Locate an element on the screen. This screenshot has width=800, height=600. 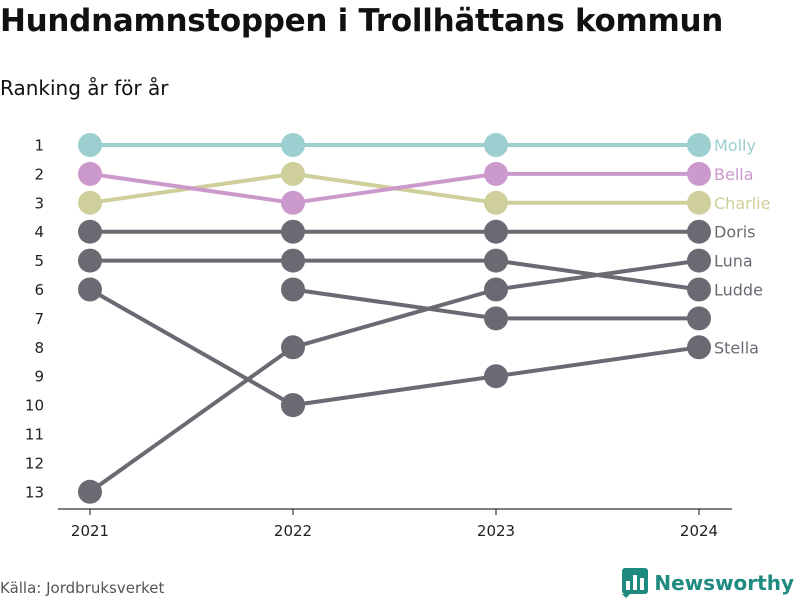
y-tick-label: 11 is located at coordinates (34, 435).